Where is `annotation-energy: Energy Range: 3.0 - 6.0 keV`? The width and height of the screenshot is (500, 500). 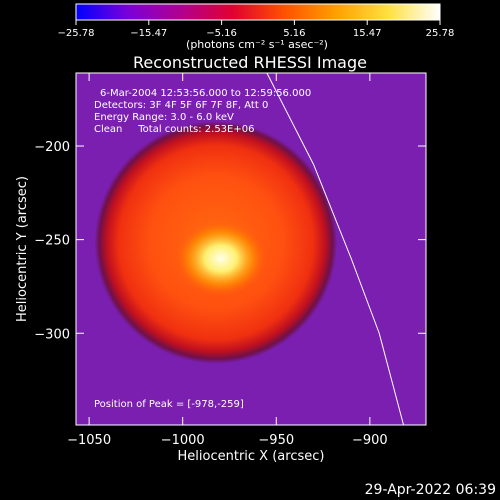
annotation-energy: Energy Range: 3.0 - 6.0 keV is located at coordinates (164, 117).